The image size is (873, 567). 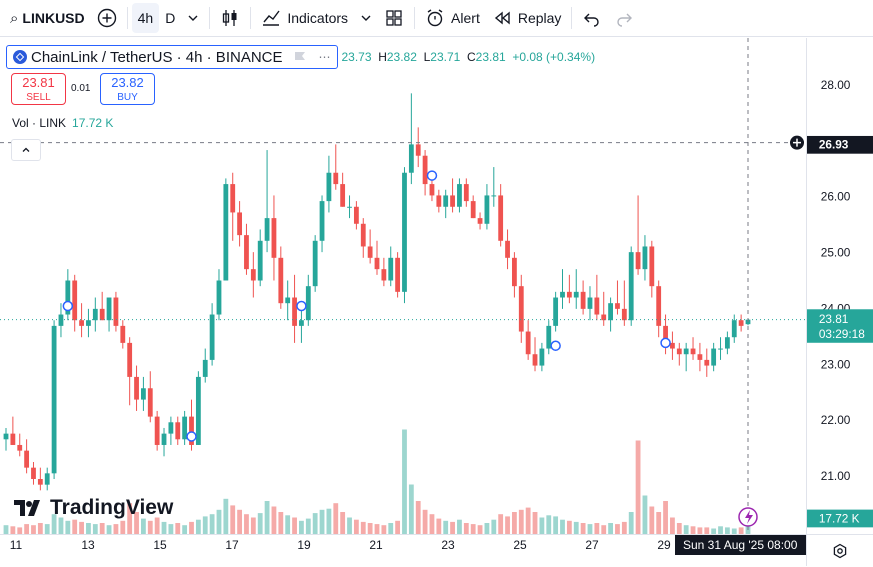 What do you see at coordinates (740, 545) in the screenshot?
I see `crosshair-time-tag` at bounding box center [740, 545].